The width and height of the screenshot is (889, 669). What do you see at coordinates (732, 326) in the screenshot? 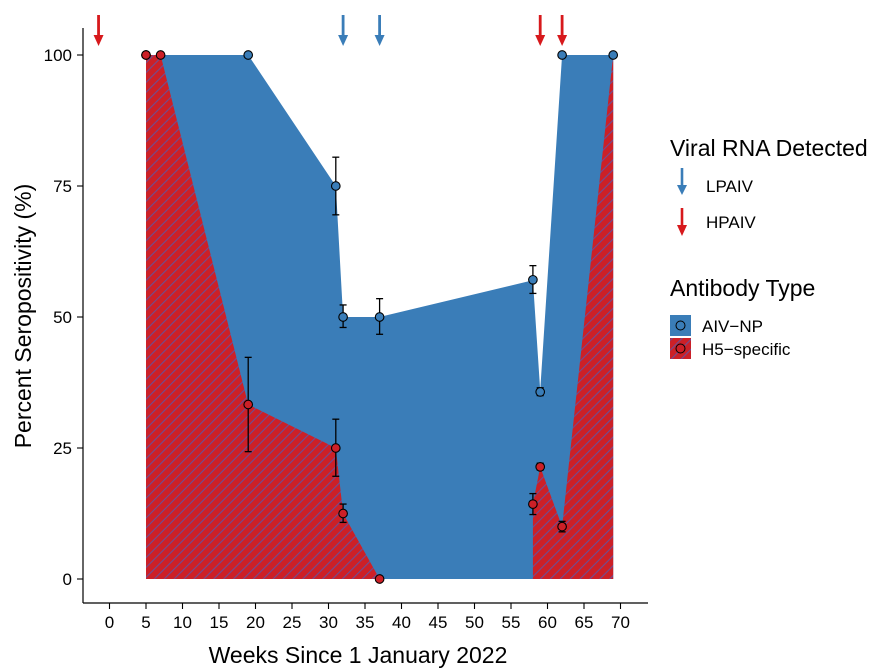
I see `legend-aiv-np-label: AIV−NP` at bounding box center [732, 326].